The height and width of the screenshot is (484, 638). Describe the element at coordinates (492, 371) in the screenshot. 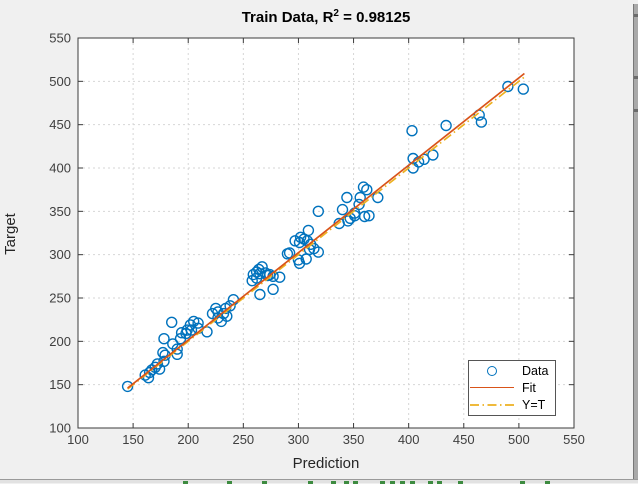

I see `data-circle-icon` at that location.